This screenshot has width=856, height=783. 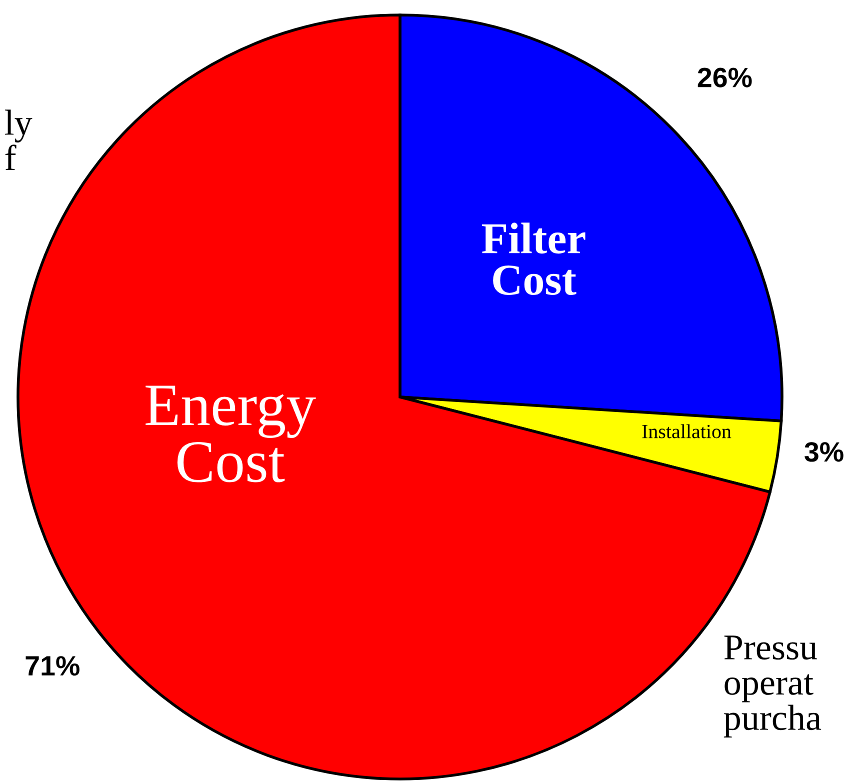 What do you see at coordinates (725, 78) in the screenshot?
I see `data-label: 26%` at bounding box center [725, 78].